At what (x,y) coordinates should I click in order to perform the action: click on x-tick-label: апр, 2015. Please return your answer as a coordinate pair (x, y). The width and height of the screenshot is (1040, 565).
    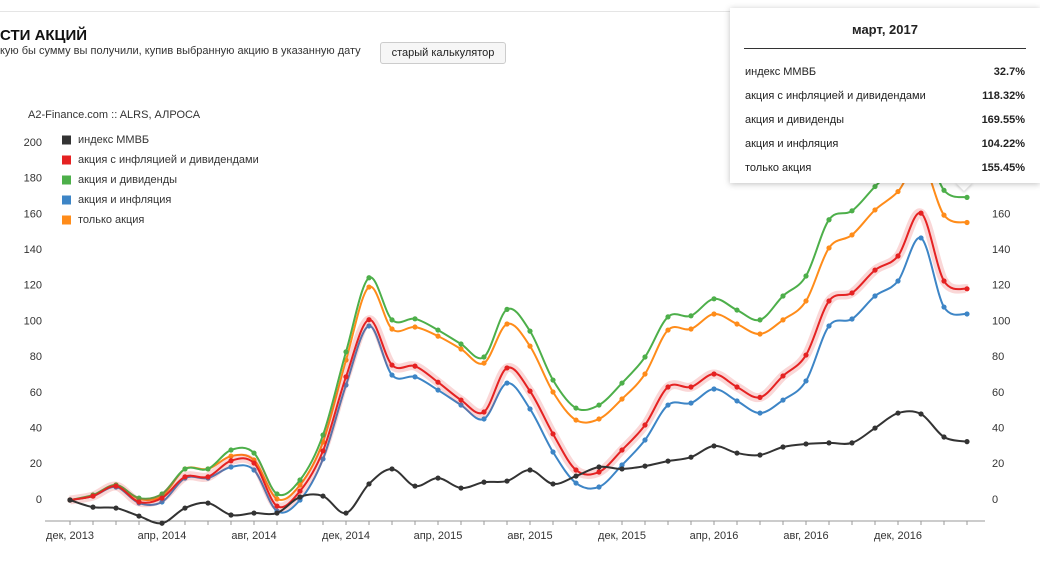
    Looking at the image, I should click on (438, 536).